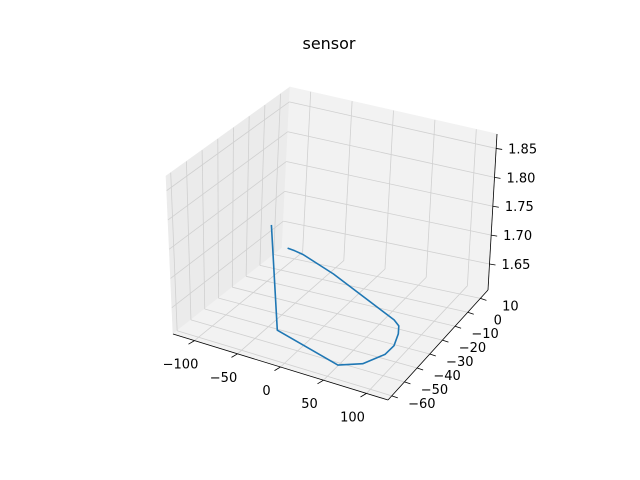 The image size is (640, 480). What do you see at coordinates (516, 265) in the screenshot?
I see `z-tick-label: 1.65` at bounding box center [516, 265].